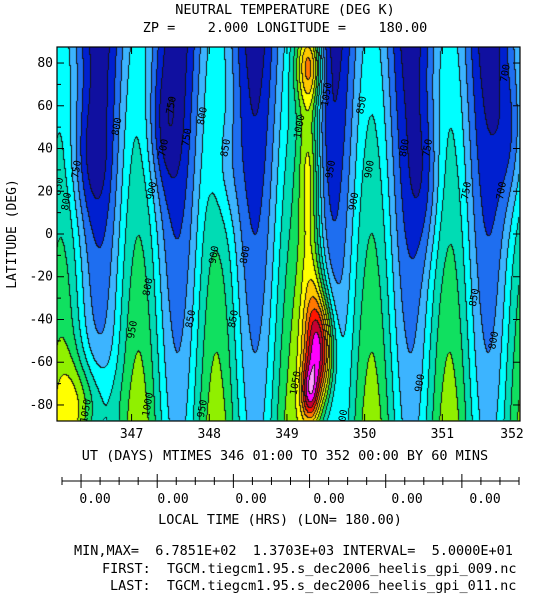 The height and width of the screenshot is (594, 535). What do you see at coordinates (41, 277) in the screenshot?
I see `y-tick-label: -20` at bounding box center [41, 277].